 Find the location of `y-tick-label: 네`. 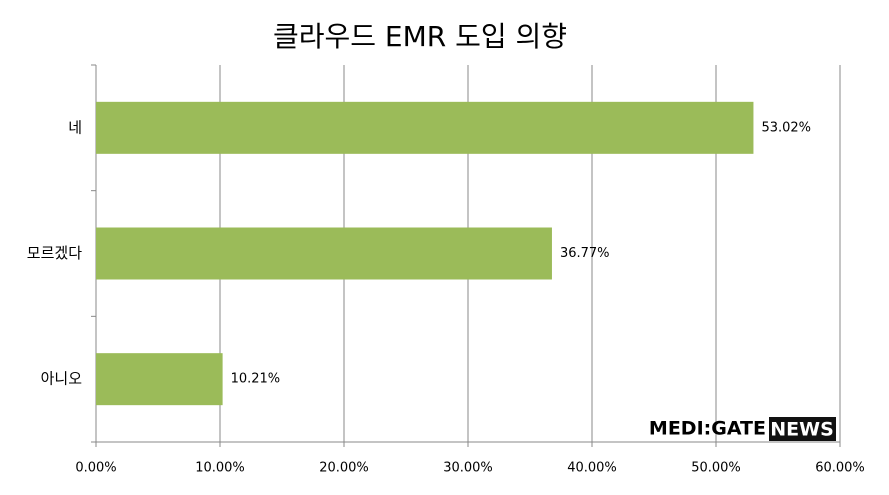

y-tick-label: 네 is located at coordinates (75, 127).